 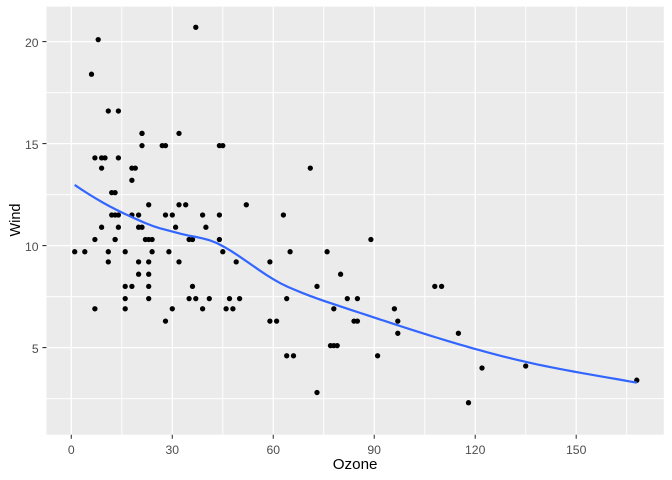 What do you see at coordinates (32, 247) in the screenshot?
I see `svg-text: 10` at bounding box center [32, 247].